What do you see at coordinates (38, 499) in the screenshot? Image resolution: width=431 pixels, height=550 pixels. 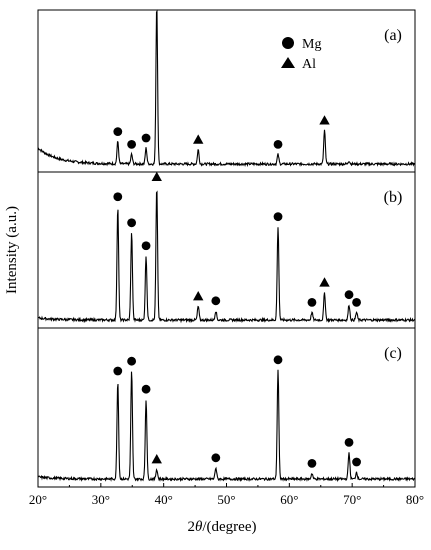 I see `x-tick-label: 20°` at bounding box center [38, 499].